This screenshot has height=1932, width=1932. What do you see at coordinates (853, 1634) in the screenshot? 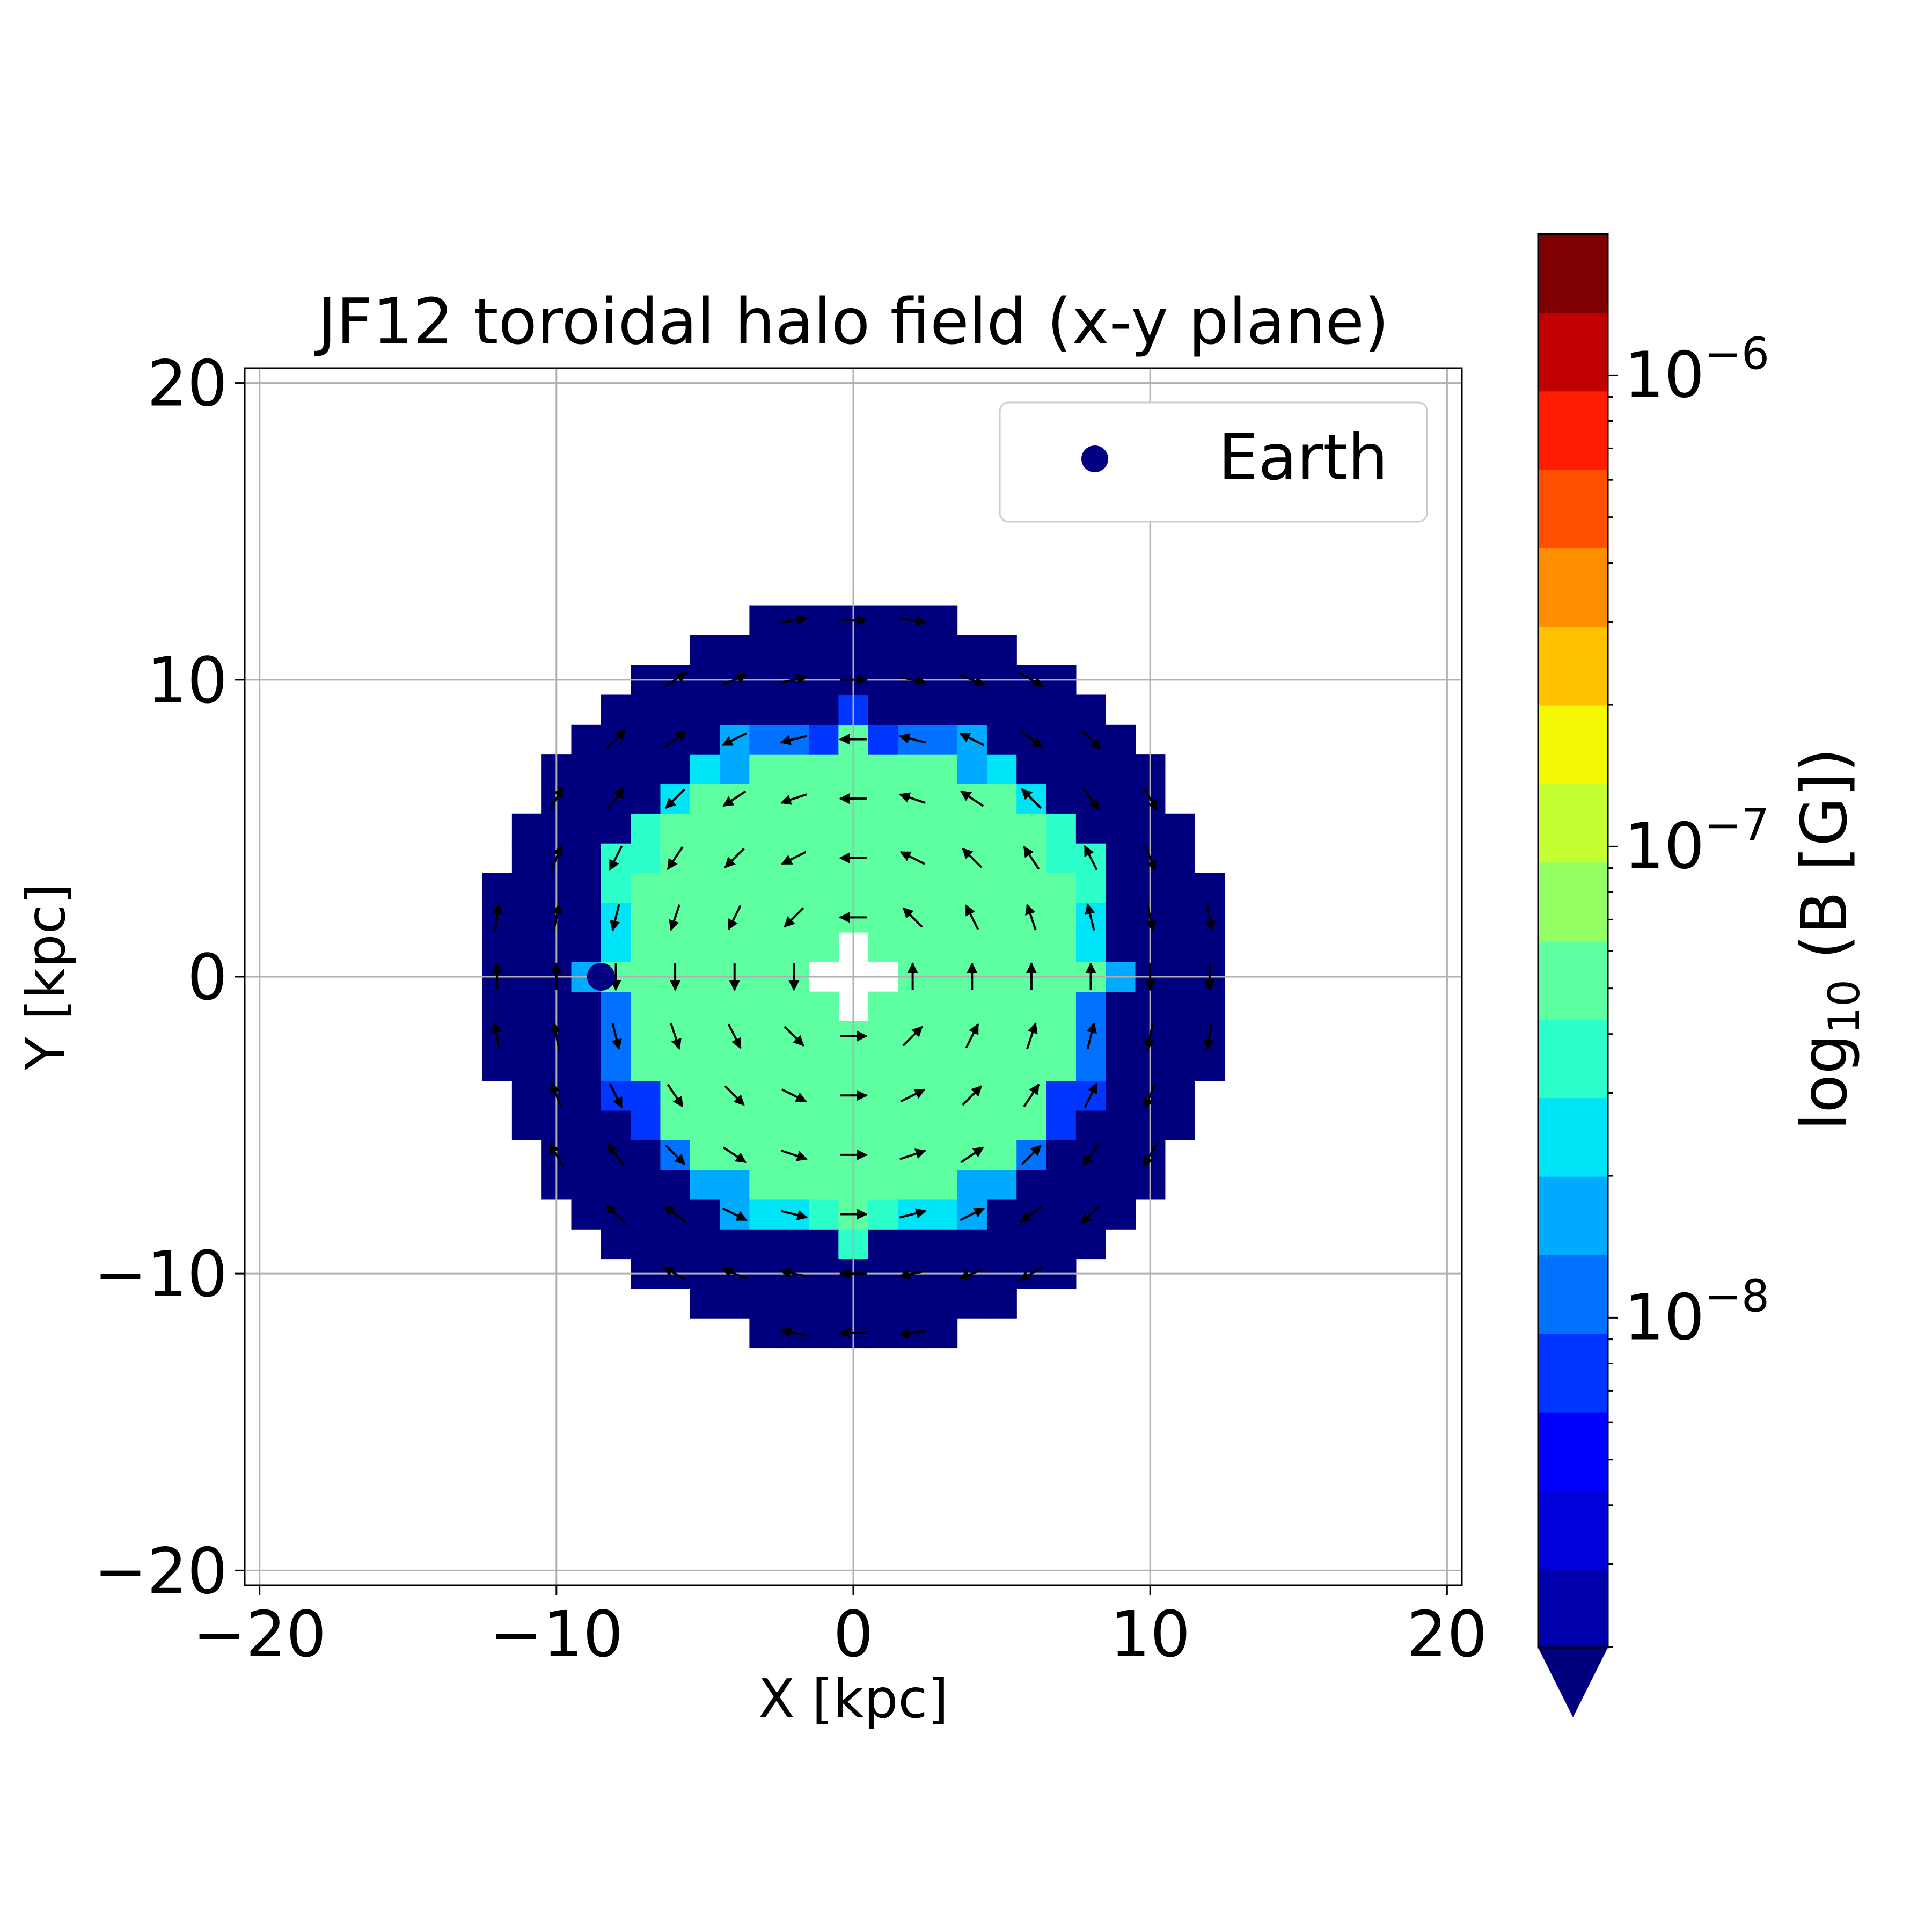
I see `x-tick-label: 0` at bounding box center [853, 1634].